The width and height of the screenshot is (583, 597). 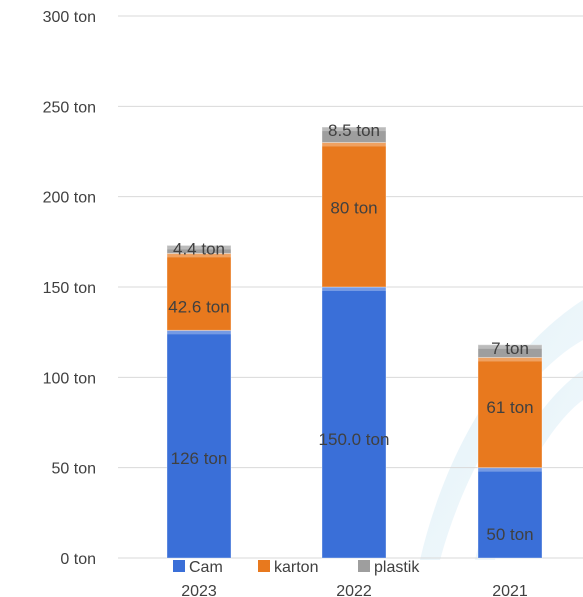 I want to click on legend-item-plastik: plastik, so click(x=389, y=567).